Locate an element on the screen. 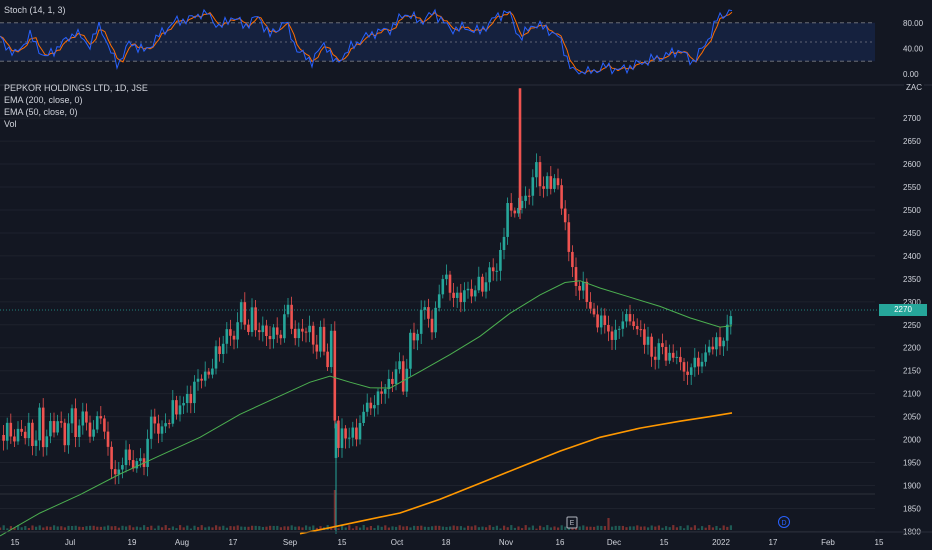  stoch-indicator-label: Stoch (14, 1, 3) is located at coordinates (35, 10).